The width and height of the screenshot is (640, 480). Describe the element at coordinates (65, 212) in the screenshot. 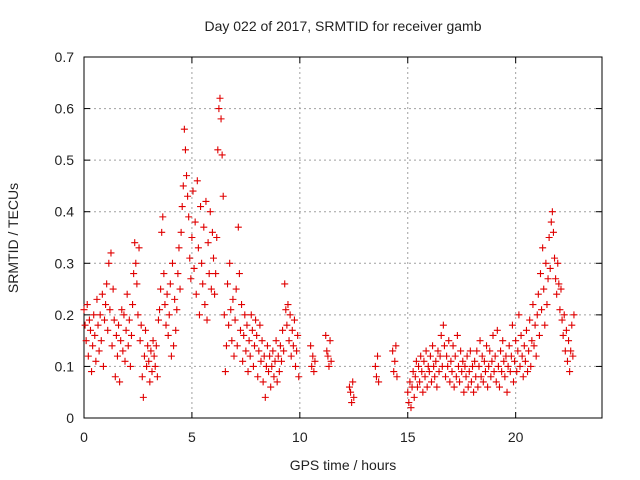

I see `y-tick-label: 0.4` at that location.